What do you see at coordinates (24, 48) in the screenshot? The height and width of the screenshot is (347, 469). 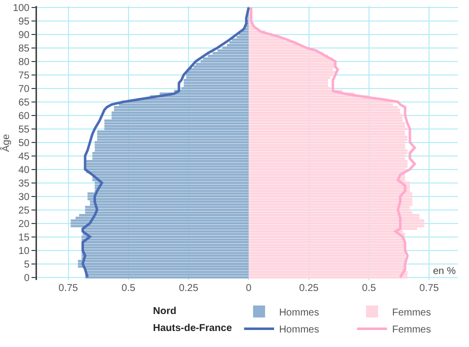 I see `y-tick-label: 85` at bounding box center [24, 48].